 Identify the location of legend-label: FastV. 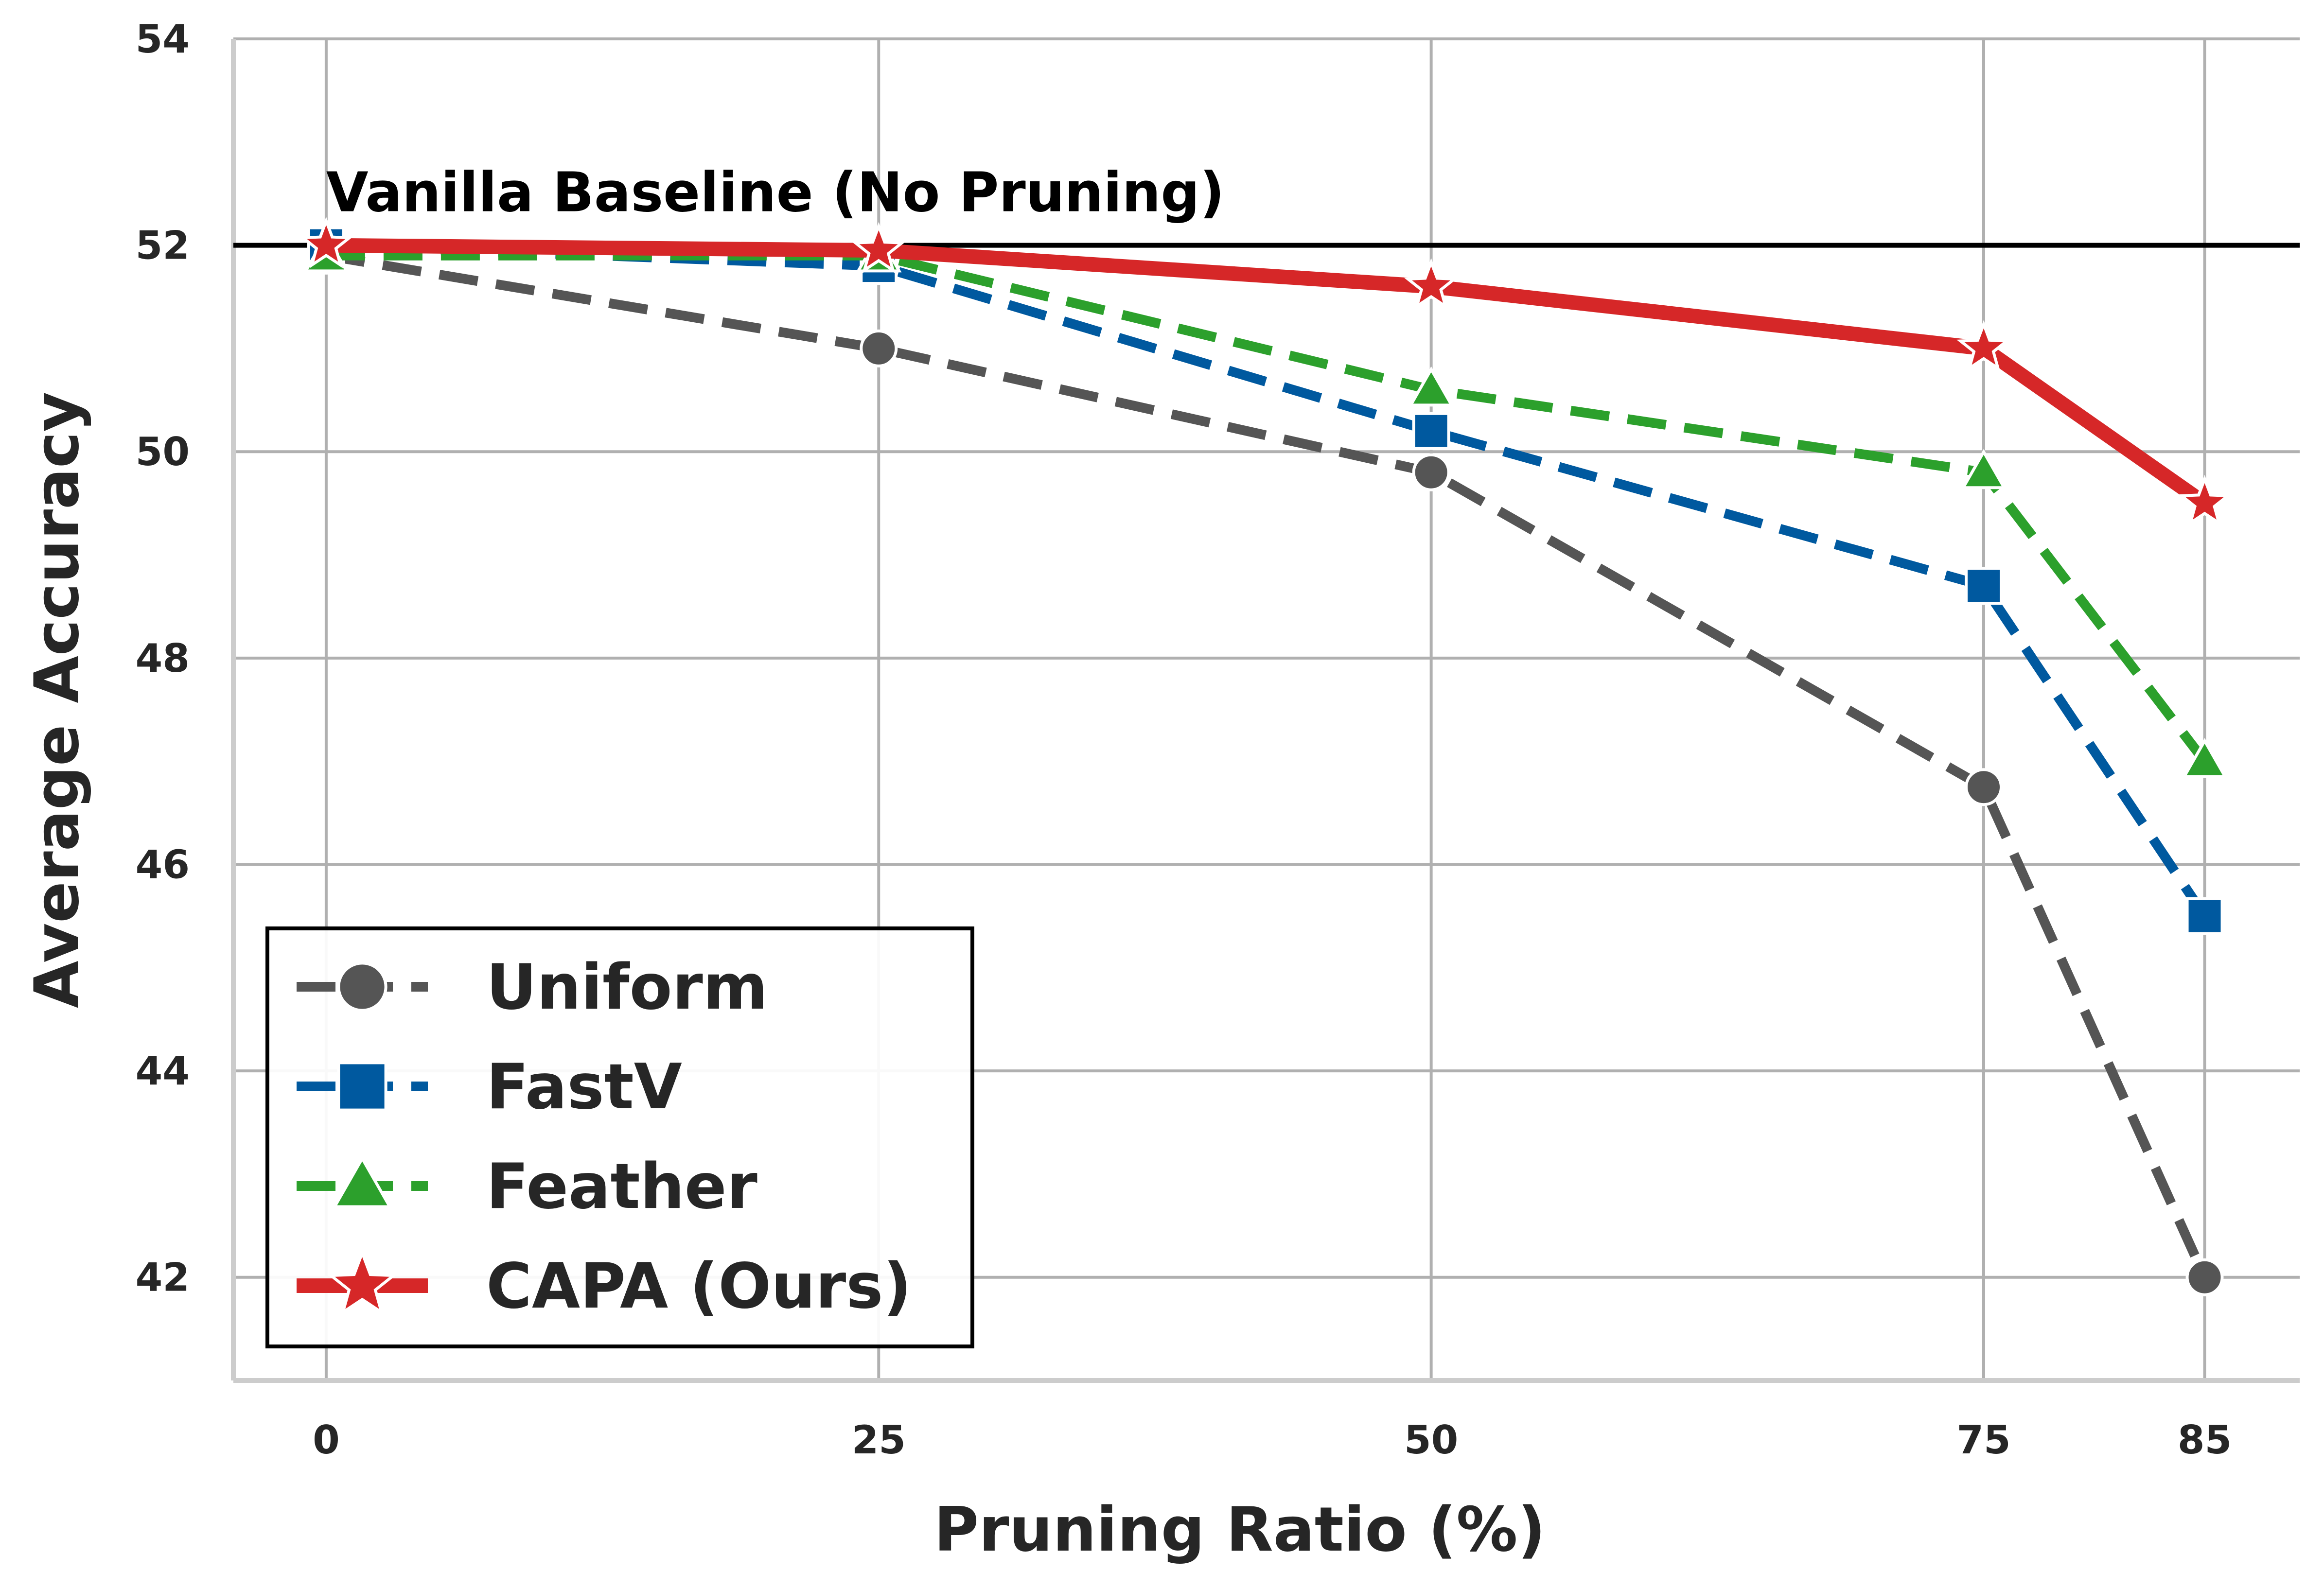
(584, 1087).